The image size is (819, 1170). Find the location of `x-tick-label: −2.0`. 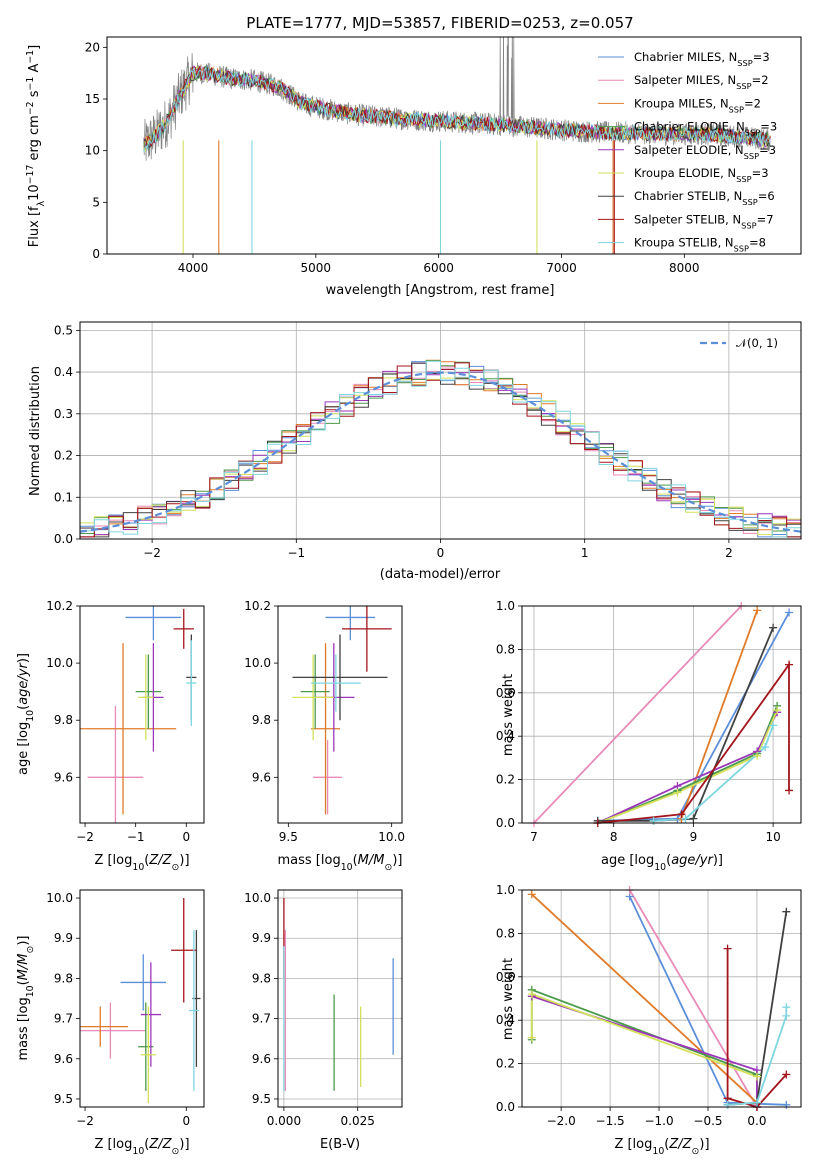

x-tick-label: −2.0 is located at coordinates (561, 1121).